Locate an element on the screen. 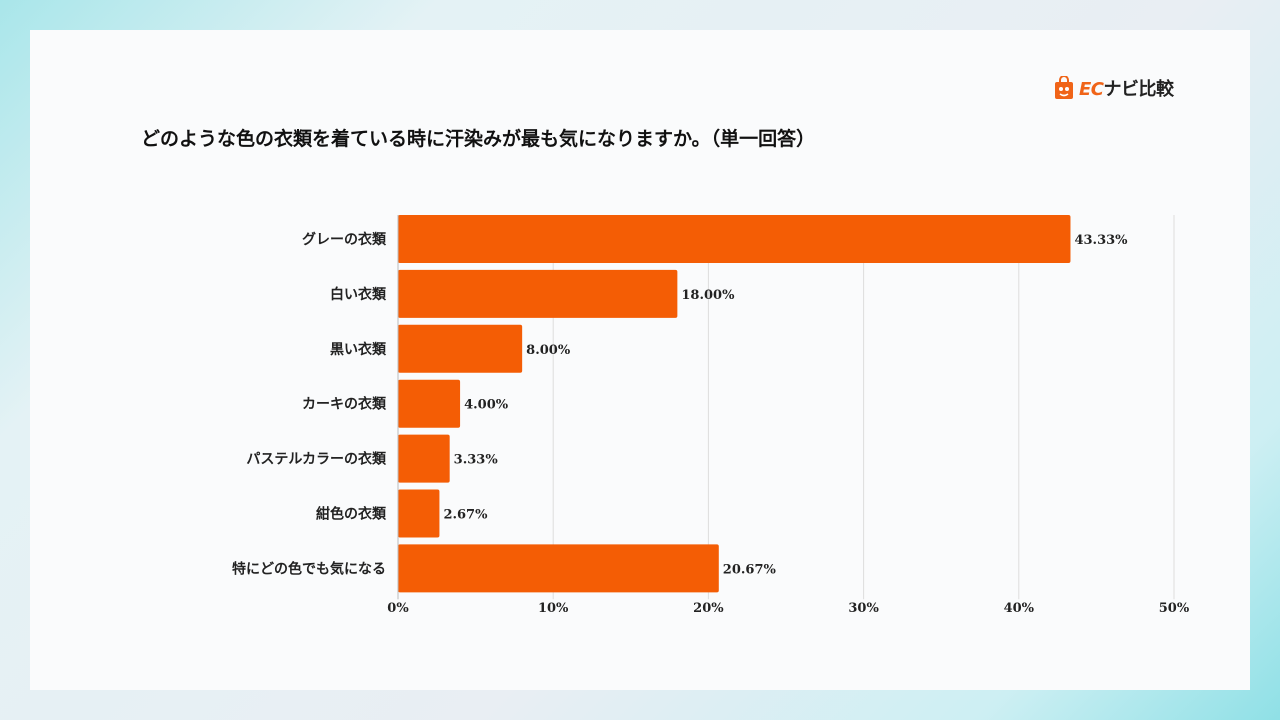 The height and width of the screenshot is (720, 1280). category-label: パステルカラーの衣類 is located at coordinates (316, 459).